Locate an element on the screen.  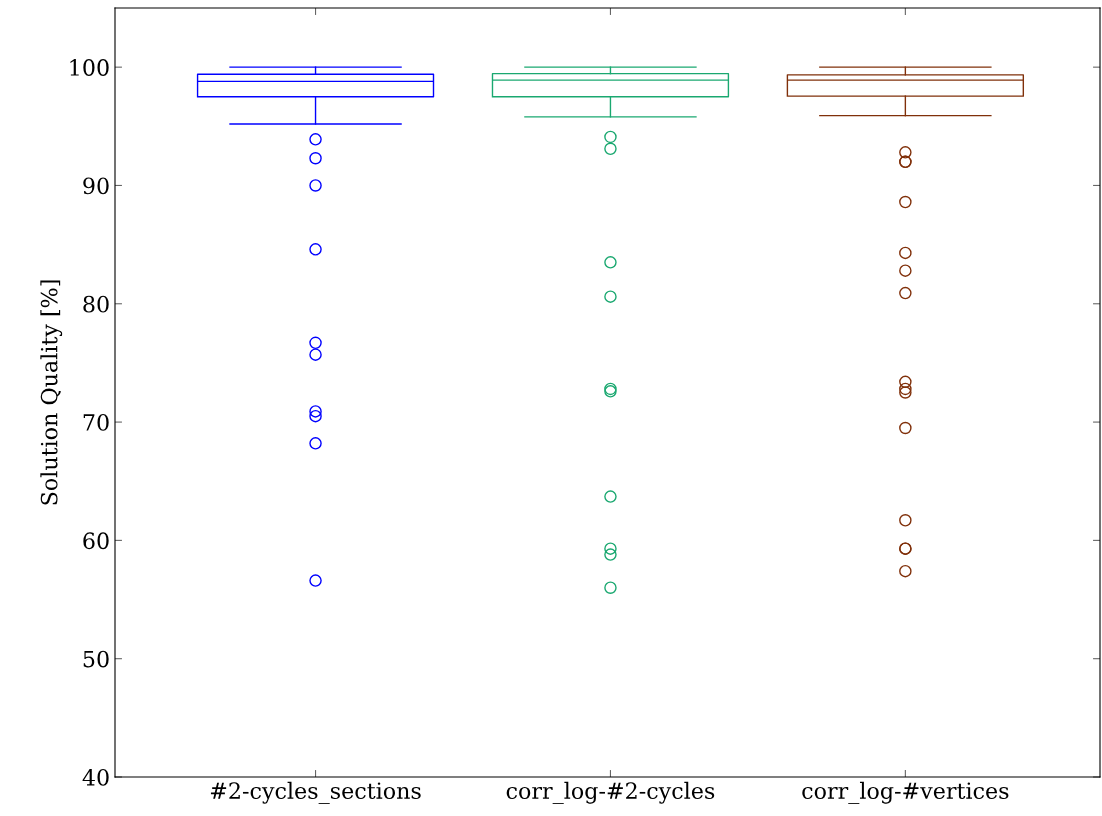
x-tick-label: corr_log-#vertices is located at coordinates (905, 792).